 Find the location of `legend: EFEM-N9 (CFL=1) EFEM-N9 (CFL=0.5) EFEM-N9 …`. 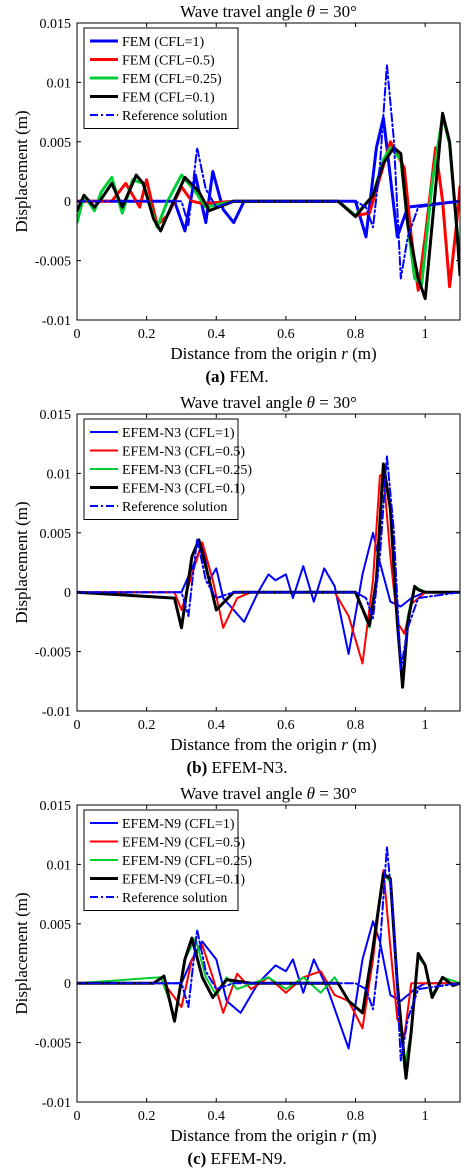

legend: EFEM-N9 (CFL=1) EFEM-N9 (CFL=0.5) EFEM-N9 … is located at coordinates (167, 860).